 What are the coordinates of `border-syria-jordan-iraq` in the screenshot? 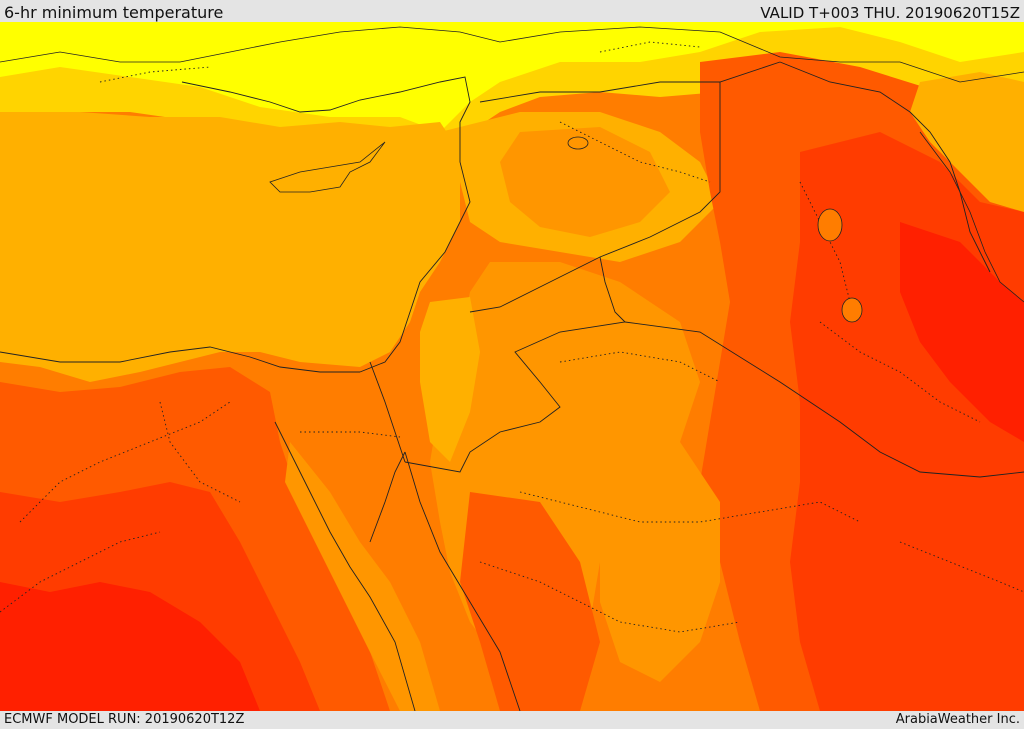 It's located at (595, 197).